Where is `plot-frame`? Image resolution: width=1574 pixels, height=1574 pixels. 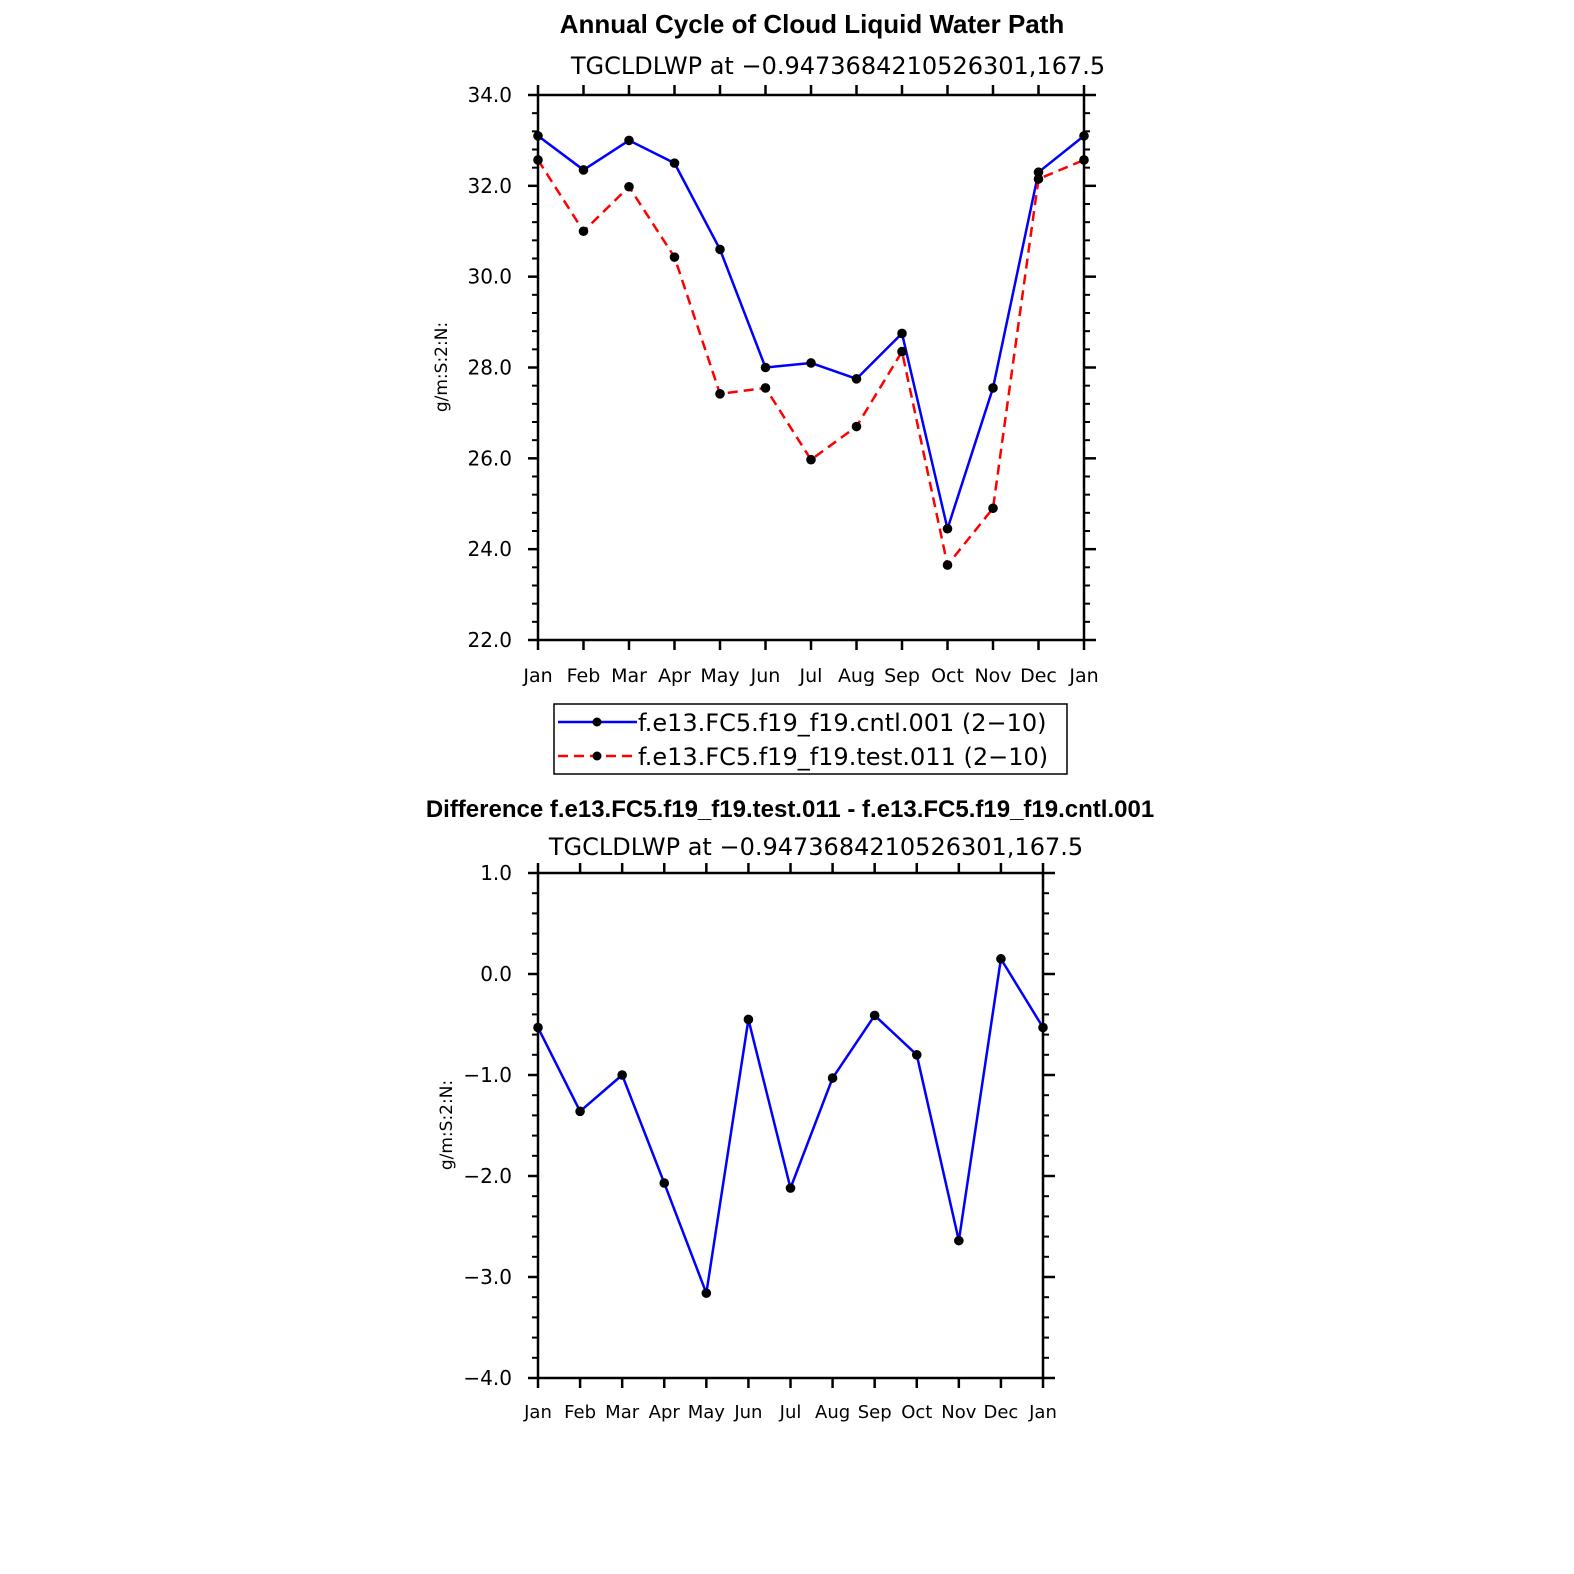 plot-frame is located at coordinates (790, 1125).